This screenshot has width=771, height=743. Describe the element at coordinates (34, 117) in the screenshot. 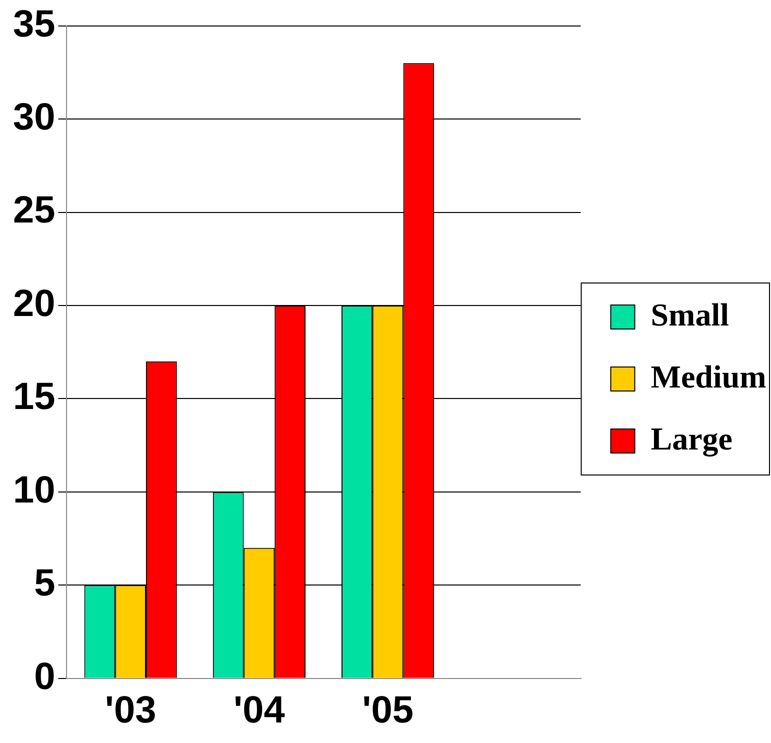

I see `y-tick-label: 30` at that location.